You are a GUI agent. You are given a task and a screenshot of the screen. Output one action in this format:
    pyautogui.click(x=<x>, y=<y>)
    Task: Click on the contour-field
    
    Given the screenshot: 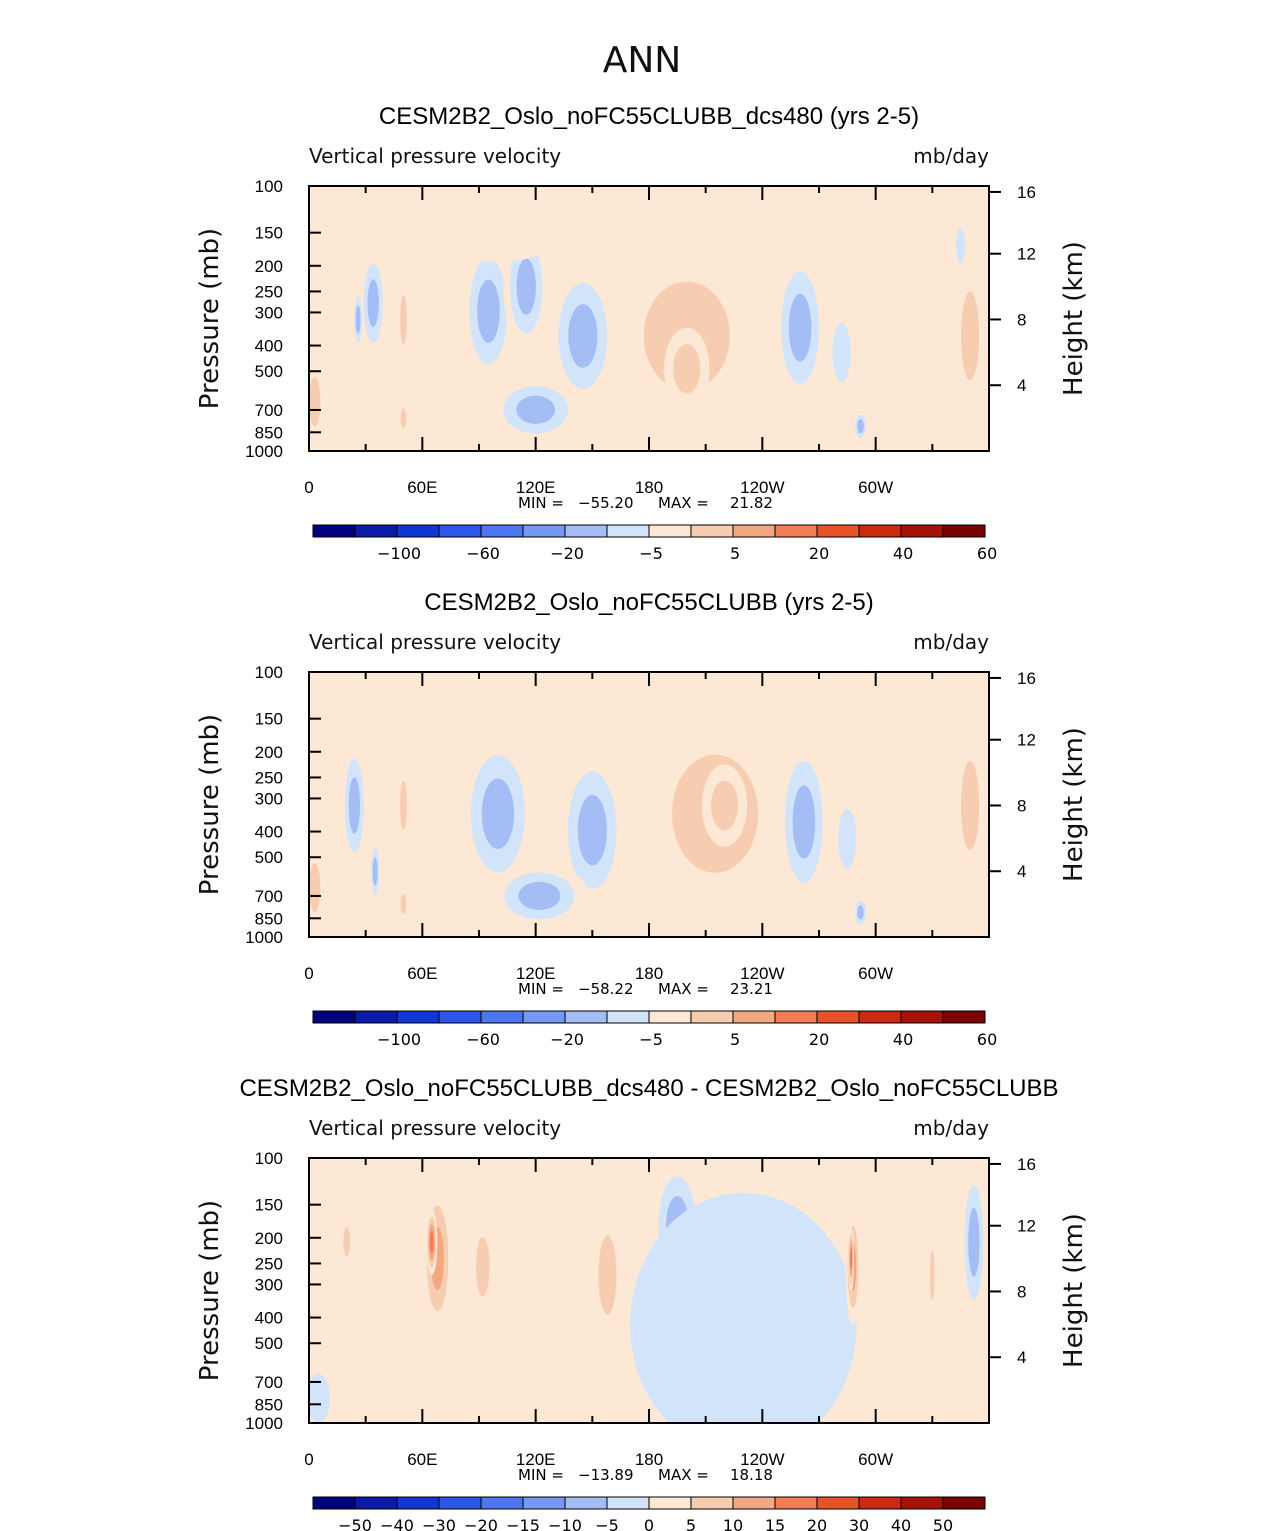 What is the action you would take?
    pyautogui.click(x=649, y=318)
    